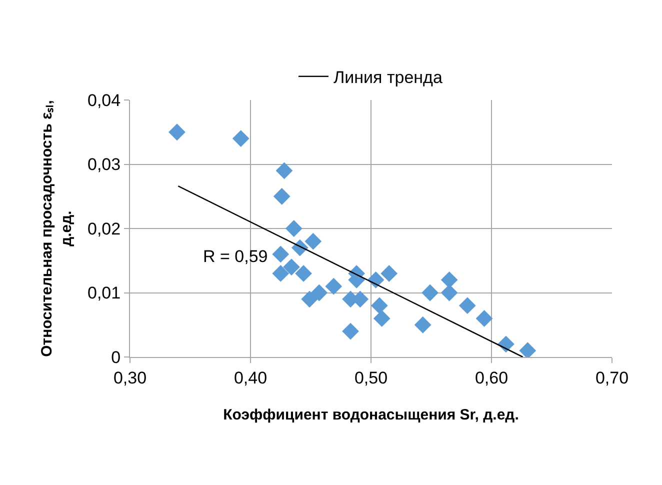 The height and width of the screenshot is (485, 662). Describe the element at coordinates (371, 415) in the screenshot. I see `x-axis-title: Коэффициент водонасыщения Sr, д.ед.` at that location.